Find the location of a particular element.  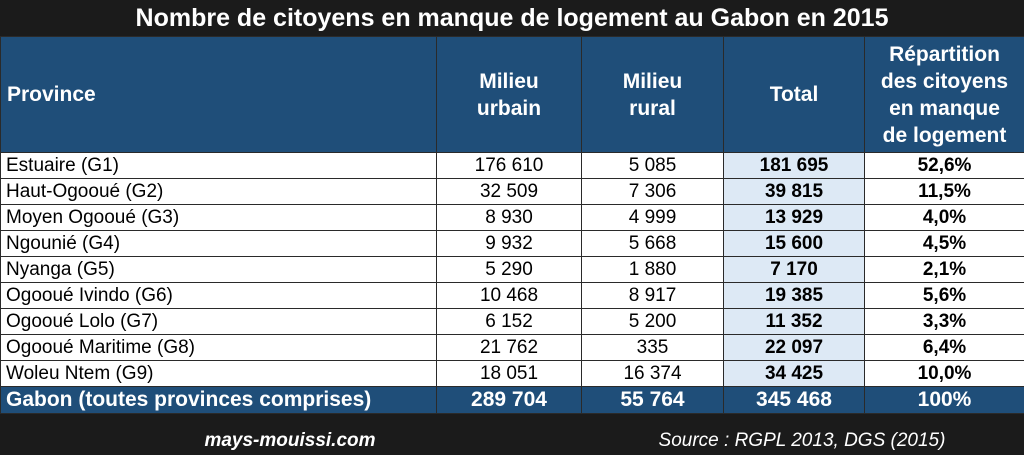

cell-province: Ogooué Lolo (G7) is located at coordinates (218, 321).